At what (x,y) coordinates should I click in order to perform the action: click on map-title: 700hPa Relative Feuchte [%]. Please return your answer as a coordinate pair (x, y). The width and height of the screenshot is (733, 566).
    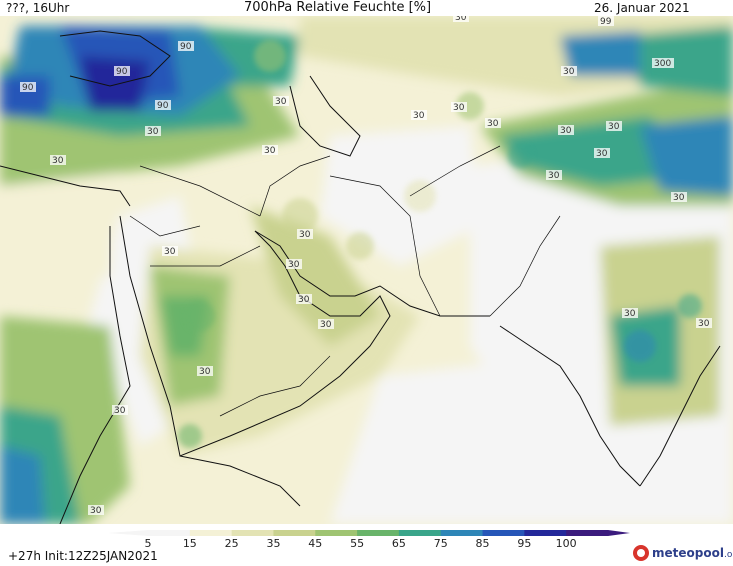
    Looking at the image, I should click on (338, 7).